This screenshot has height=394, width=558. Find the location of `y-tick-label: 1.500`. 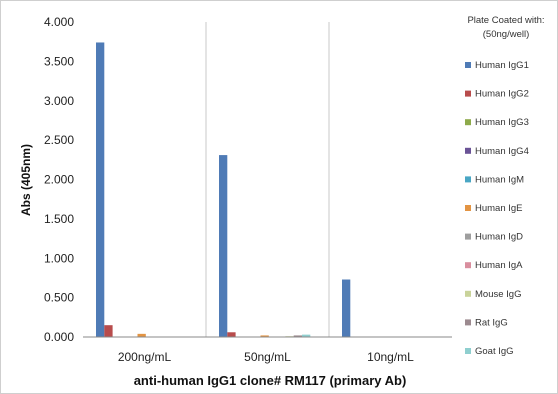

y-tick-label: 1.500 is located at coordinates (59, 219).